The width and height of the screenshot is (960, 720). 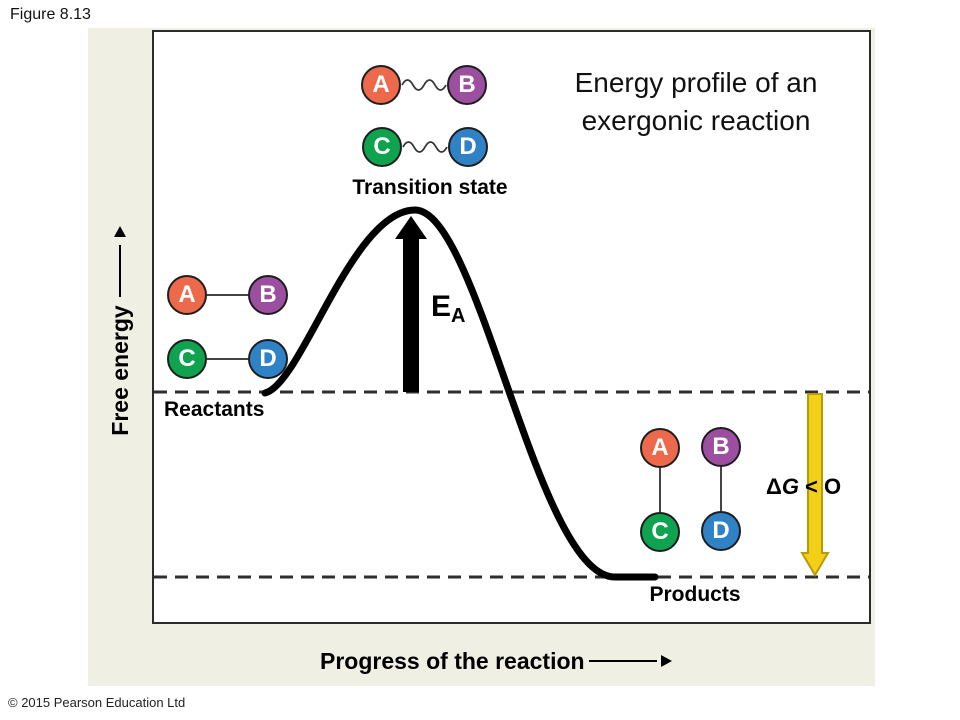 What do you see at coordinates (696, 102) in the screenshot?
I see `diagram-title: Energy profile of an exergonic reaction` at bounding box center [696, 102].